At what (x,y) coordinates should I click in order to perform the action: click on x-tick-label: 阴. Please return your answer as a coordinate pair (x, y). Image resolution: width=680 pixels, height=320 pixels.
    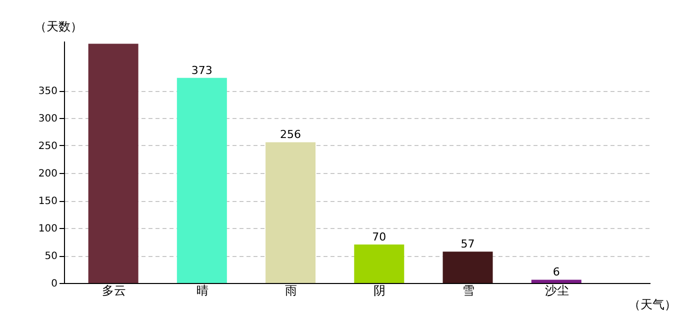
    Looking at the image, I should click on (380, 291).